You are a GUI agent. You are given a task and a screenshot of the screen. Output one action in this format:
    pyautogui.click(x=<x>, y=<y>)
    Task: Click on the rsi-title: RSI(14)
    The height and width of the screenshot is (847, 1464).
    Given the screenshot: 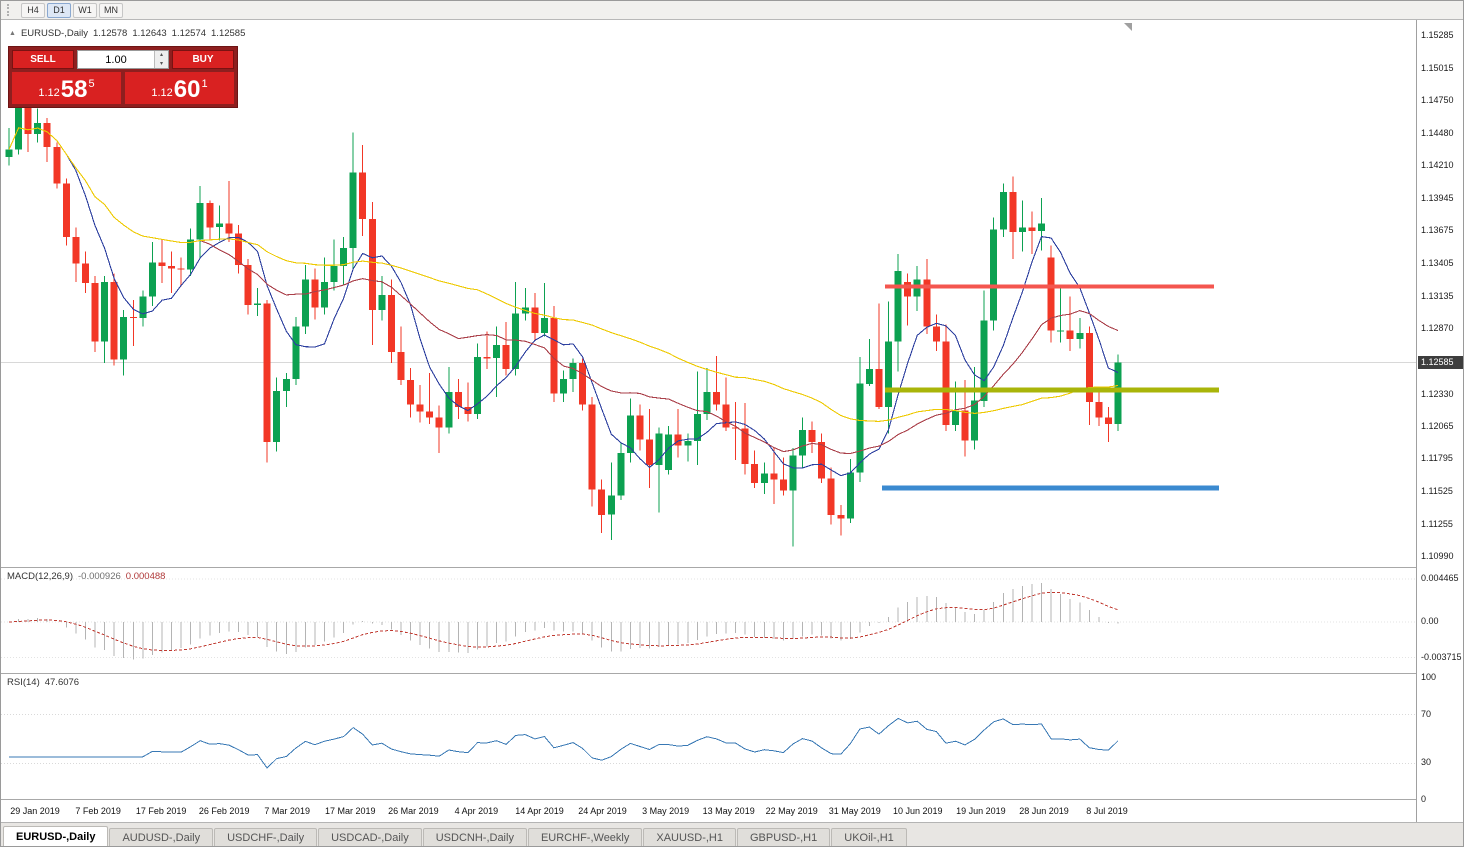 What is the action you would take?
    pyautogui.click(x=23, y=682)
    